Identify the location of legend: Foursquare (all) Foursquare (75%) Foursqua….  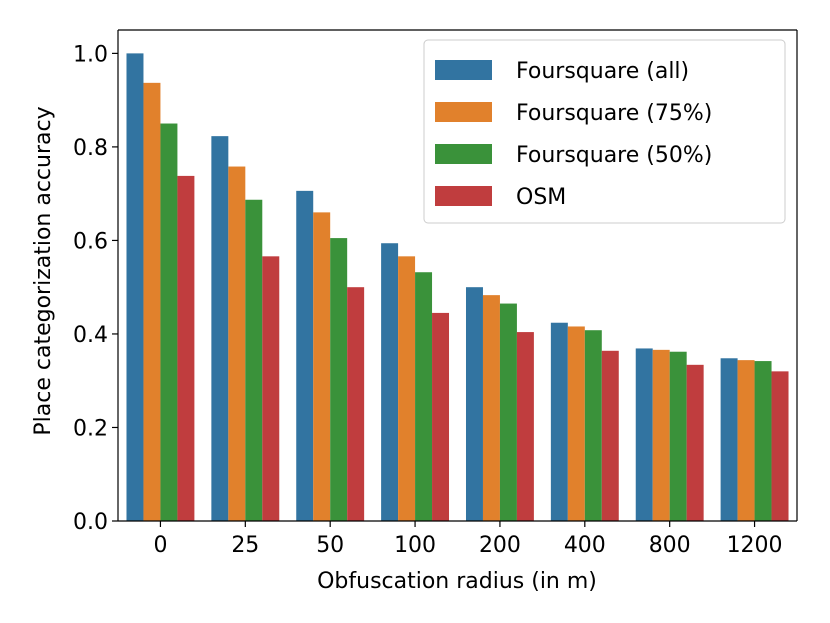
(604, 131).